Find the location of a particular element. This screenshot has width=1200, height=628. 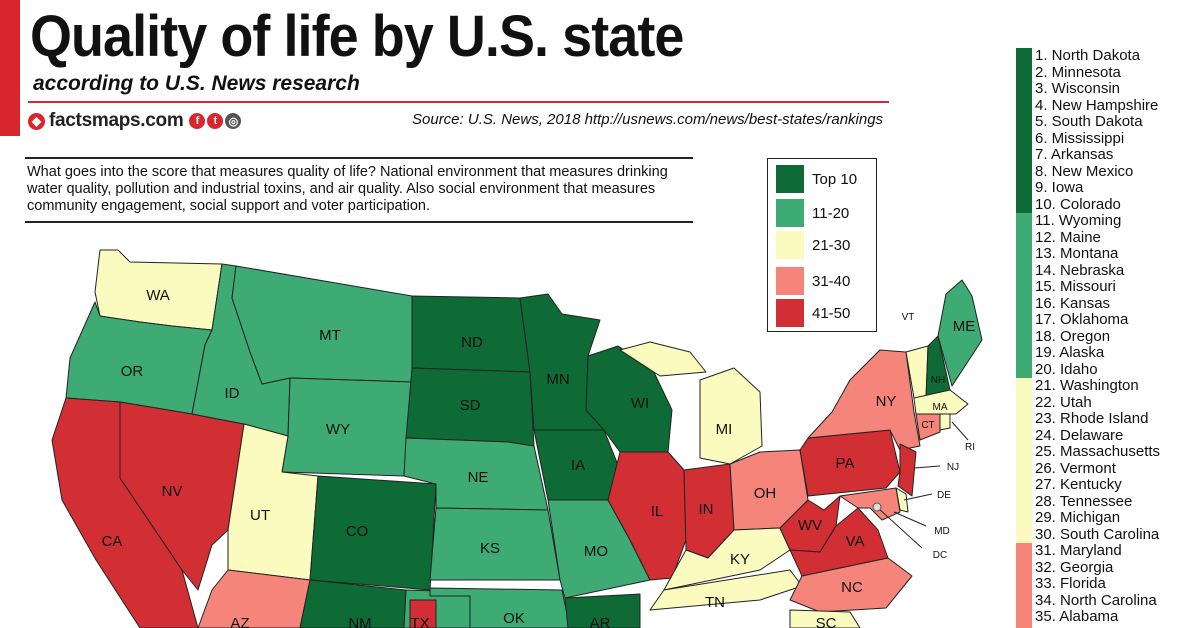

state-label-SD: SD is located at coordinates (470, 405).